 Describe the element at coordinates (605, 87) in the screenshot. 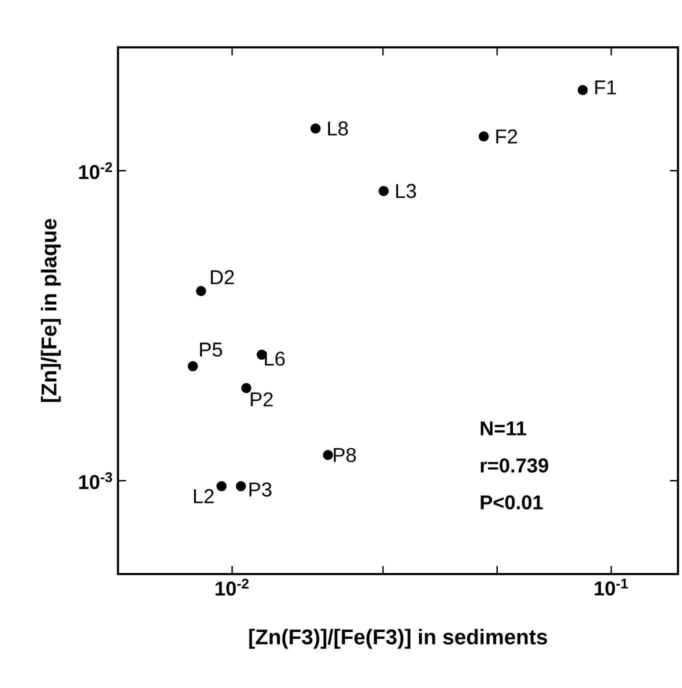

I see `annotation: F1` at that location.